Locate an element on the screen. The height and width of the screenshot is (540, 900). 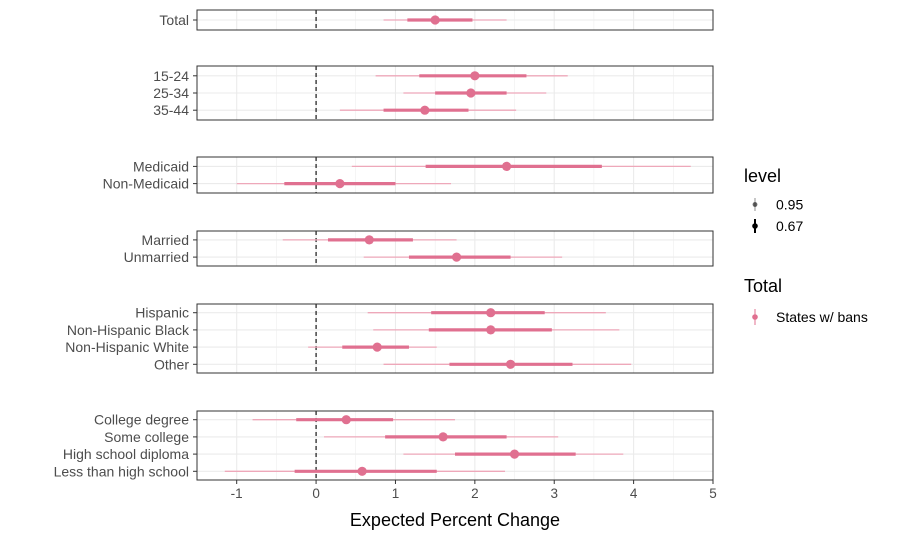
legend-level-67: 0.67 is located at coordinates (777, 226).